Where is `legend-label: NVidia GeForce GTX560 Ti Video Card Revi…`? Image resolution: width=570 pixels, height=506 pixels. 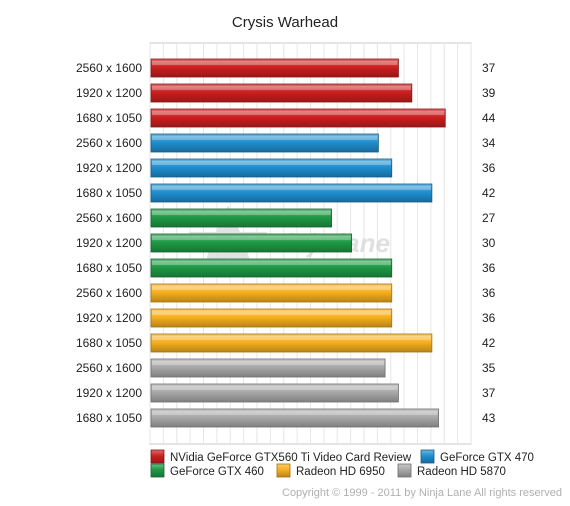 legend-label: NVidia GeForce GTX560 Ti Video Card Revi… is located at coordinates (291, 458).